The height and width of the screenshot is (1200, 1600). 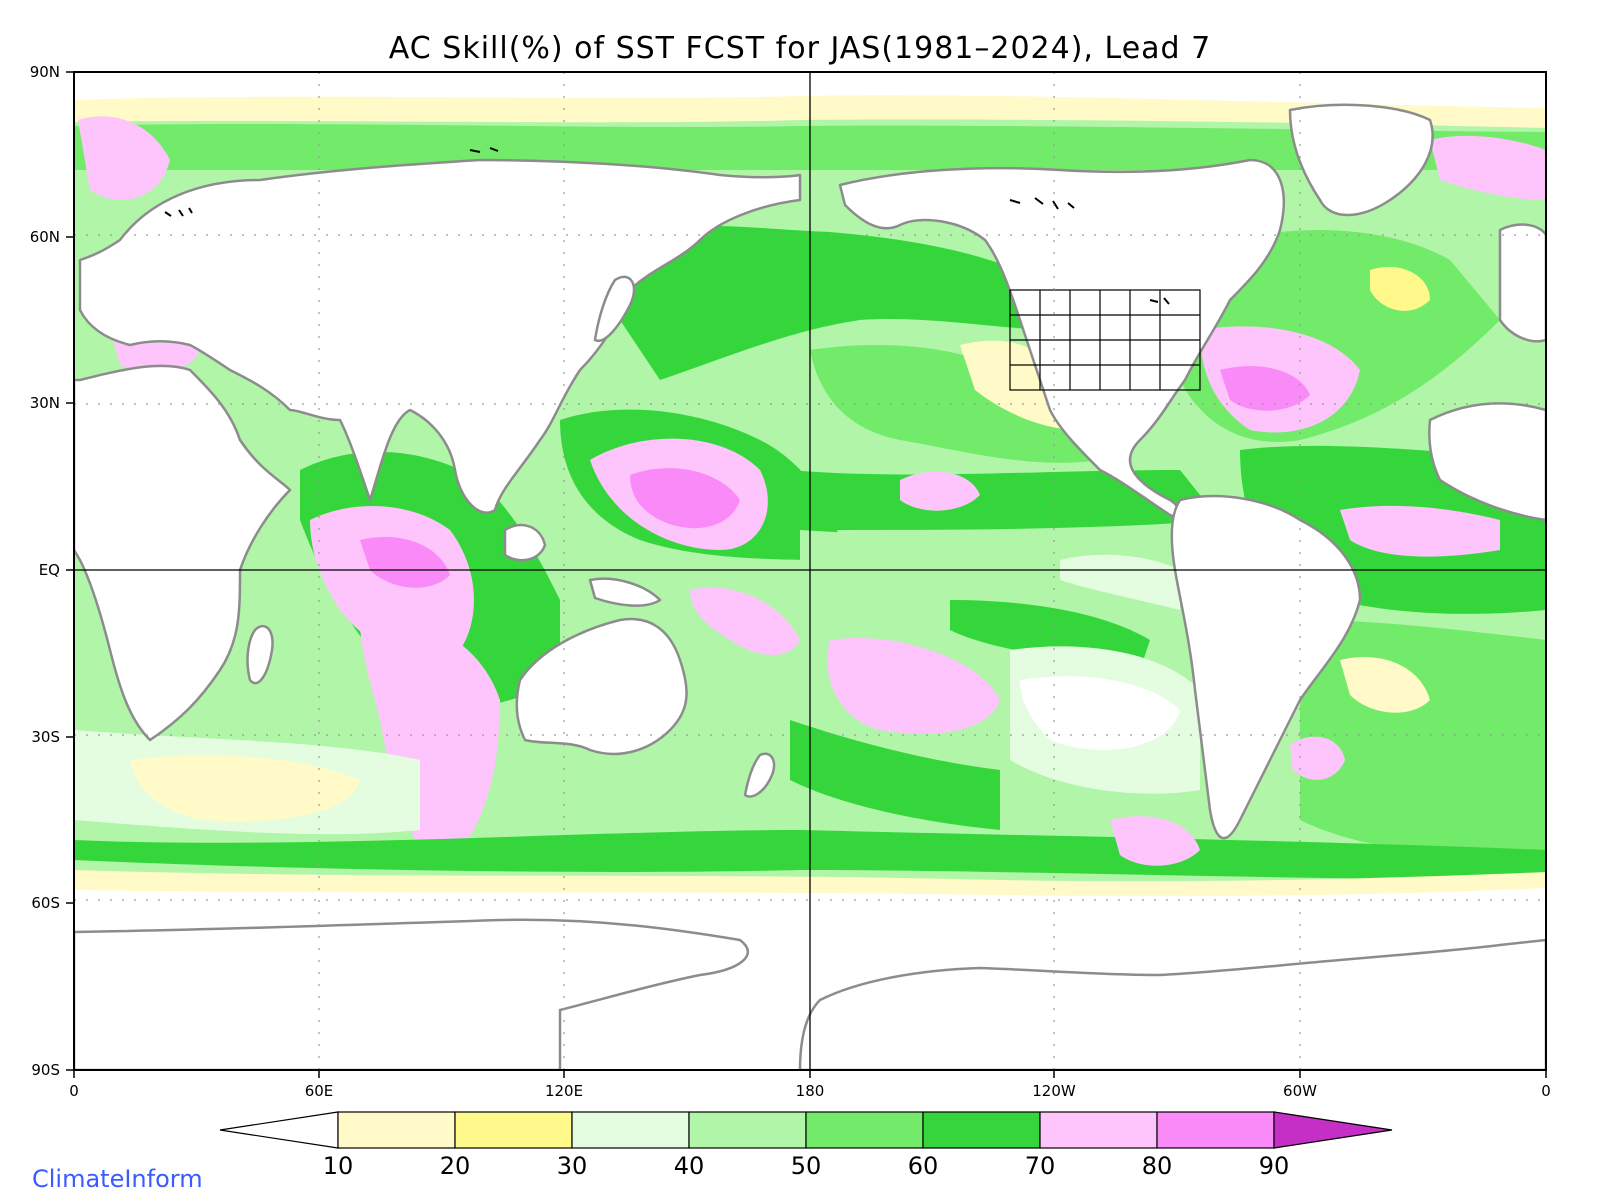 What do you see at coordinates (1005, 500) in the screenshot?
I see `north-eq-pacific-green` at bounding box center [1005, 500].